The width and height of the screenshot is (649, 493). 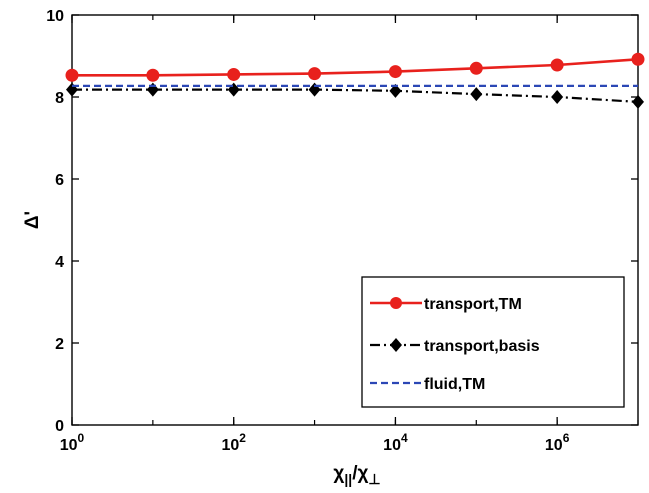 I want to click on legend-label-2: fluid,TM, so click(x=454, y=384).